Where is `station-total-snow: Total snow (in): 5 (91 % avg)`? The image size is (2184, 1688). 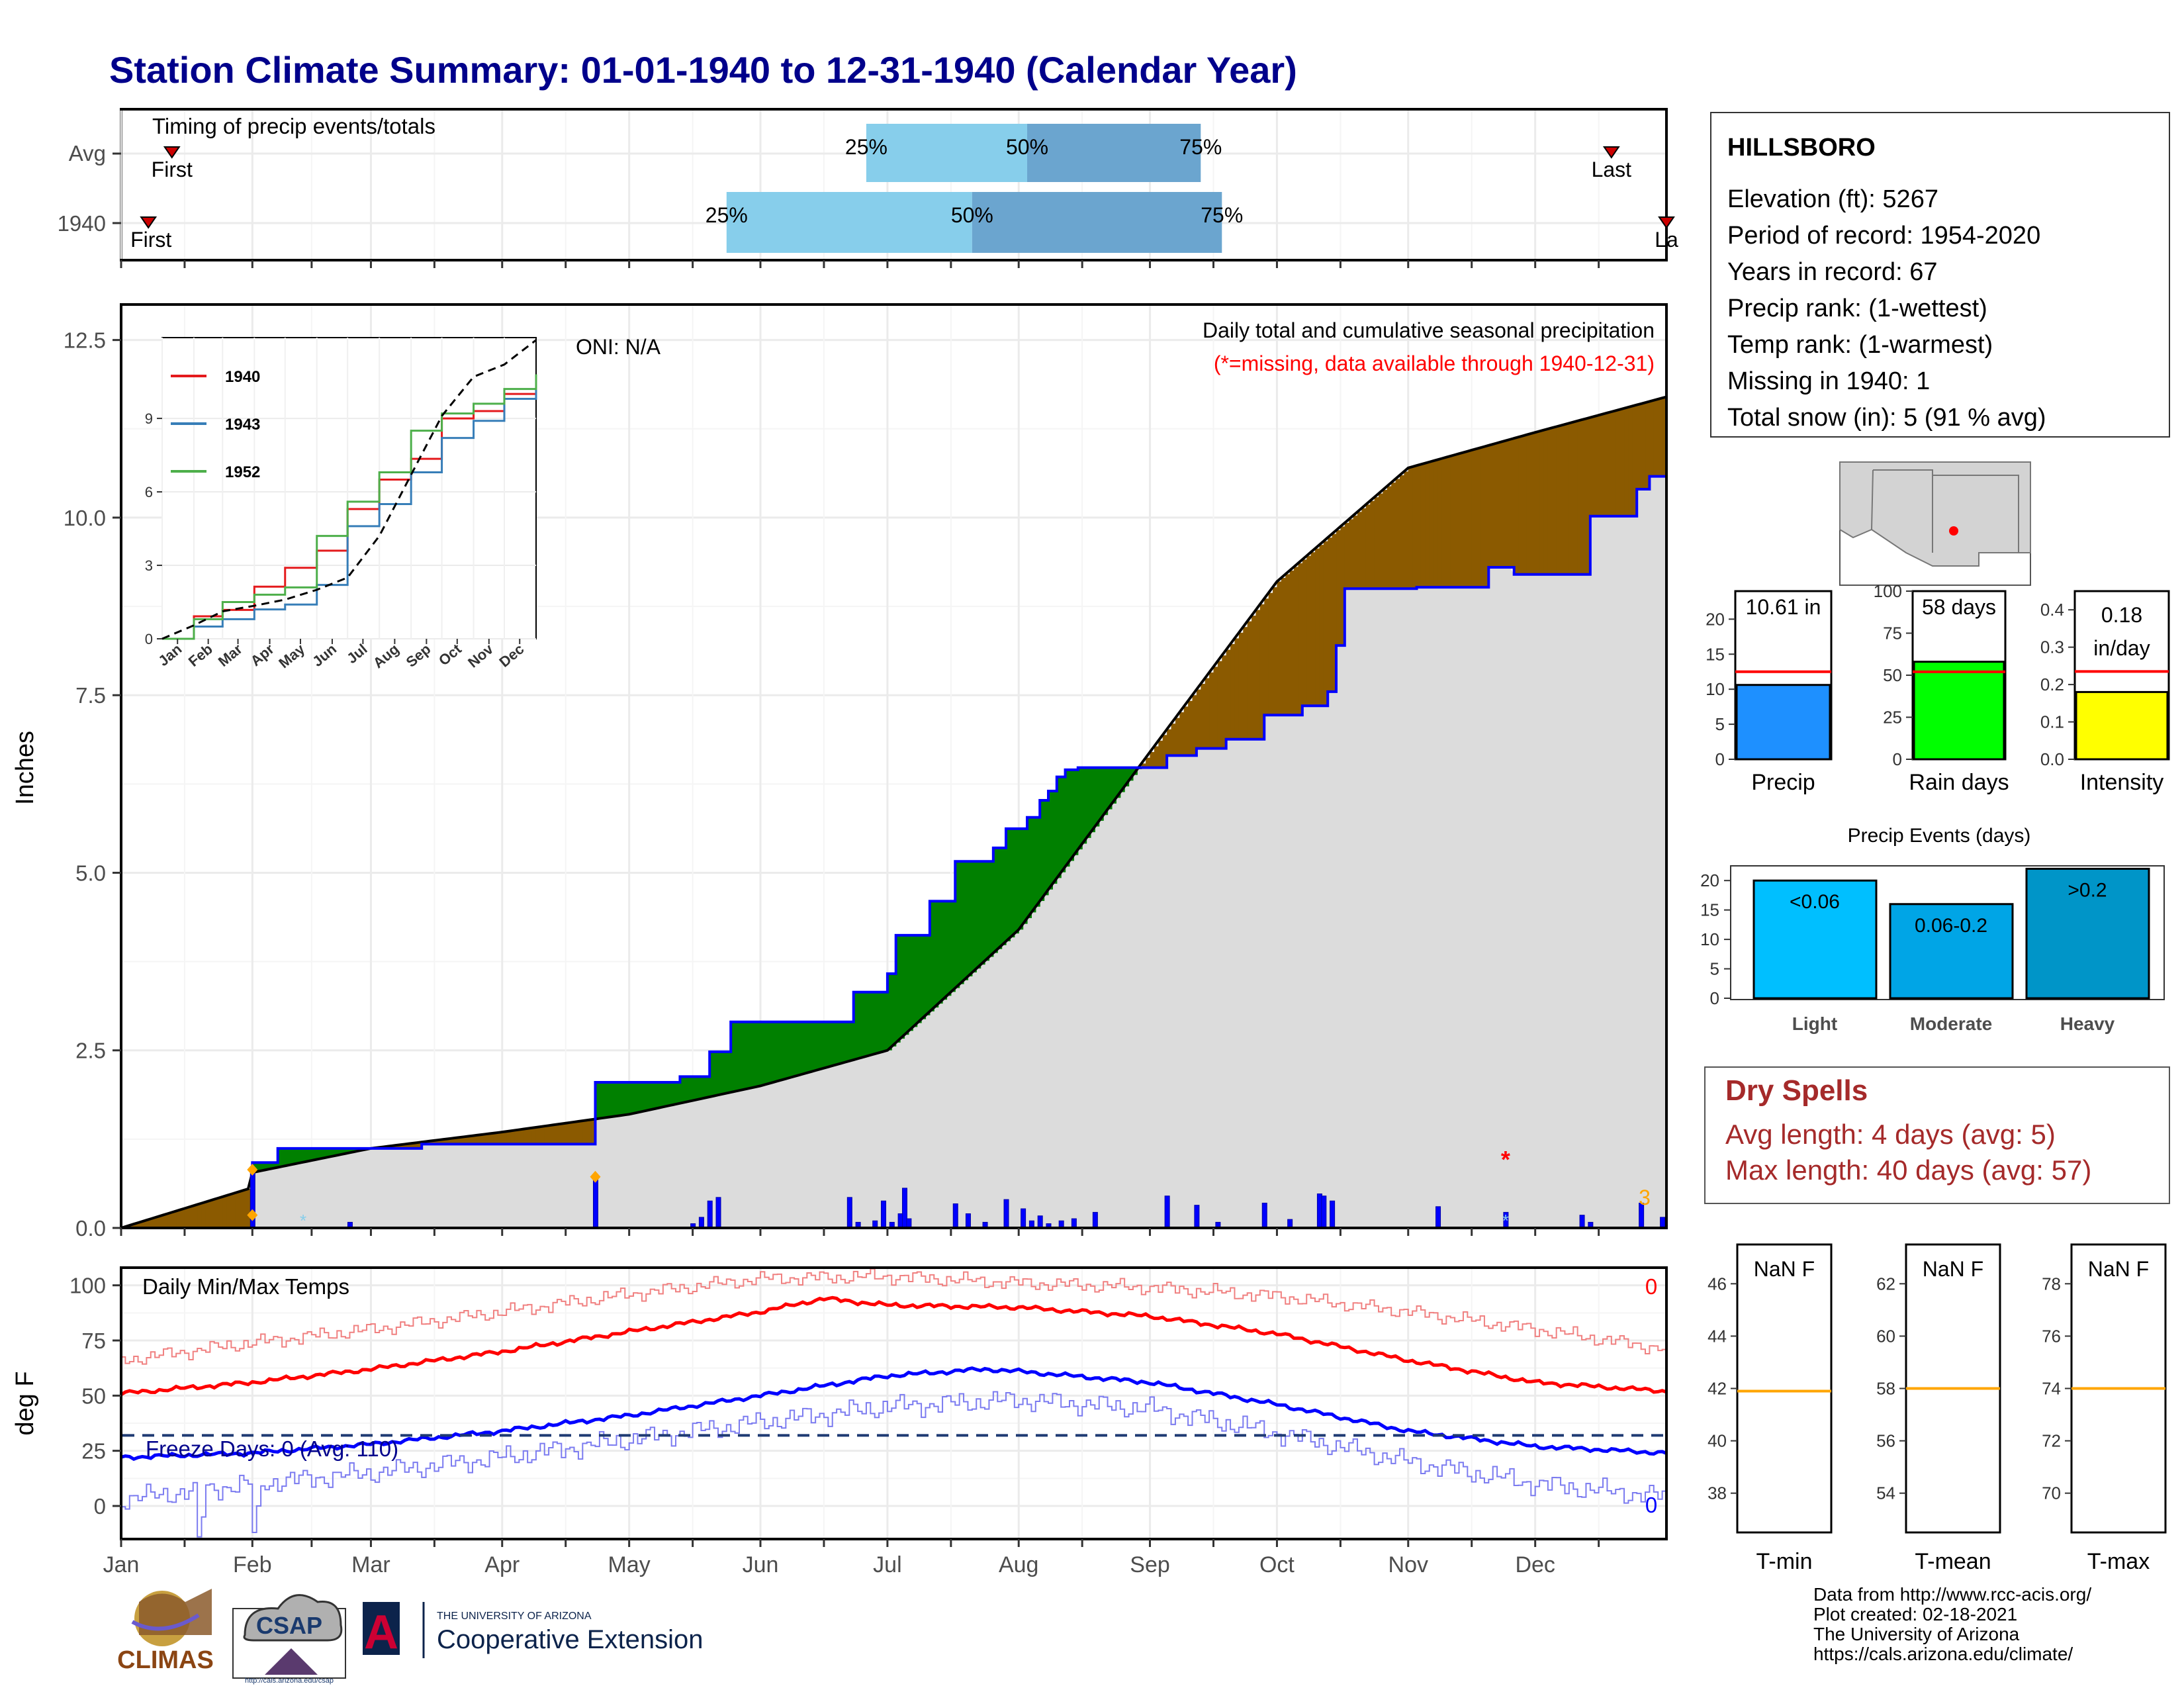 station-total-snow: Total snow (in): 5 (91 % avg) is located at coordinates (1886, 418).